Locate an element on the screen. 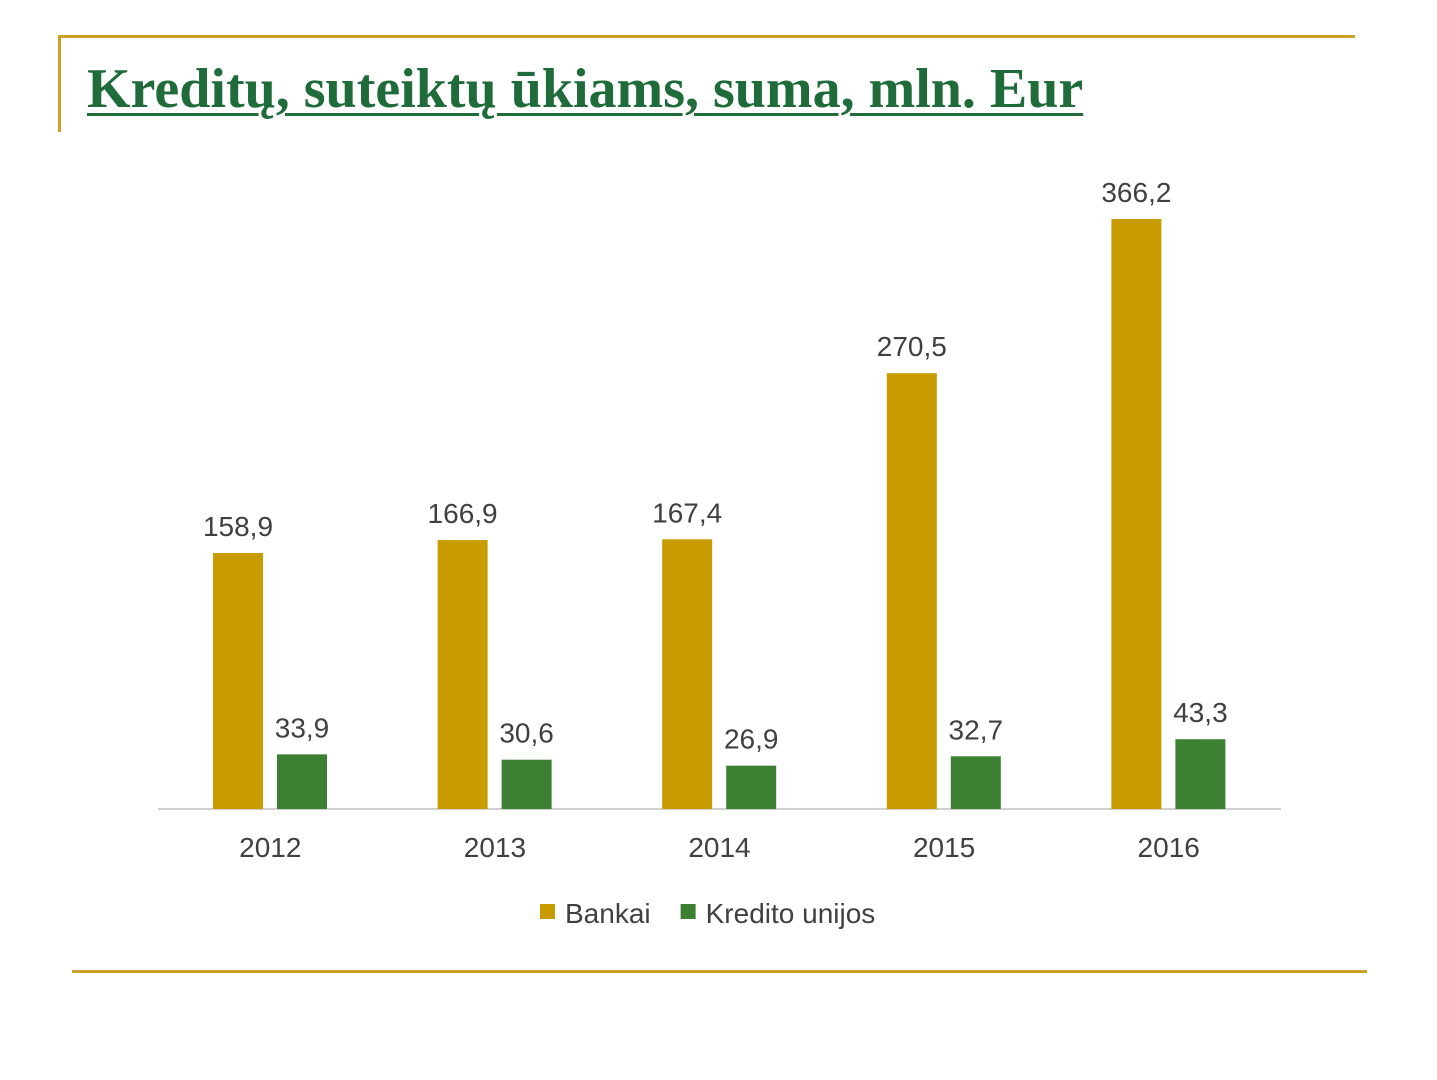 The image size is (1437, 1080). bar-kredito-unijos-2015 is located at coordinates (975, 782).